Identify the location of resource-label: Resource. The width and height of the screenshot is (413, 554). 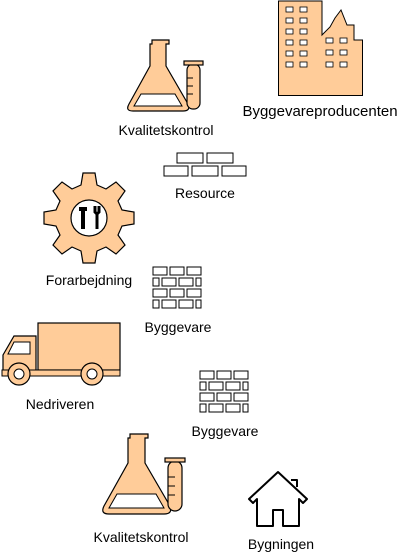
(205, 193).